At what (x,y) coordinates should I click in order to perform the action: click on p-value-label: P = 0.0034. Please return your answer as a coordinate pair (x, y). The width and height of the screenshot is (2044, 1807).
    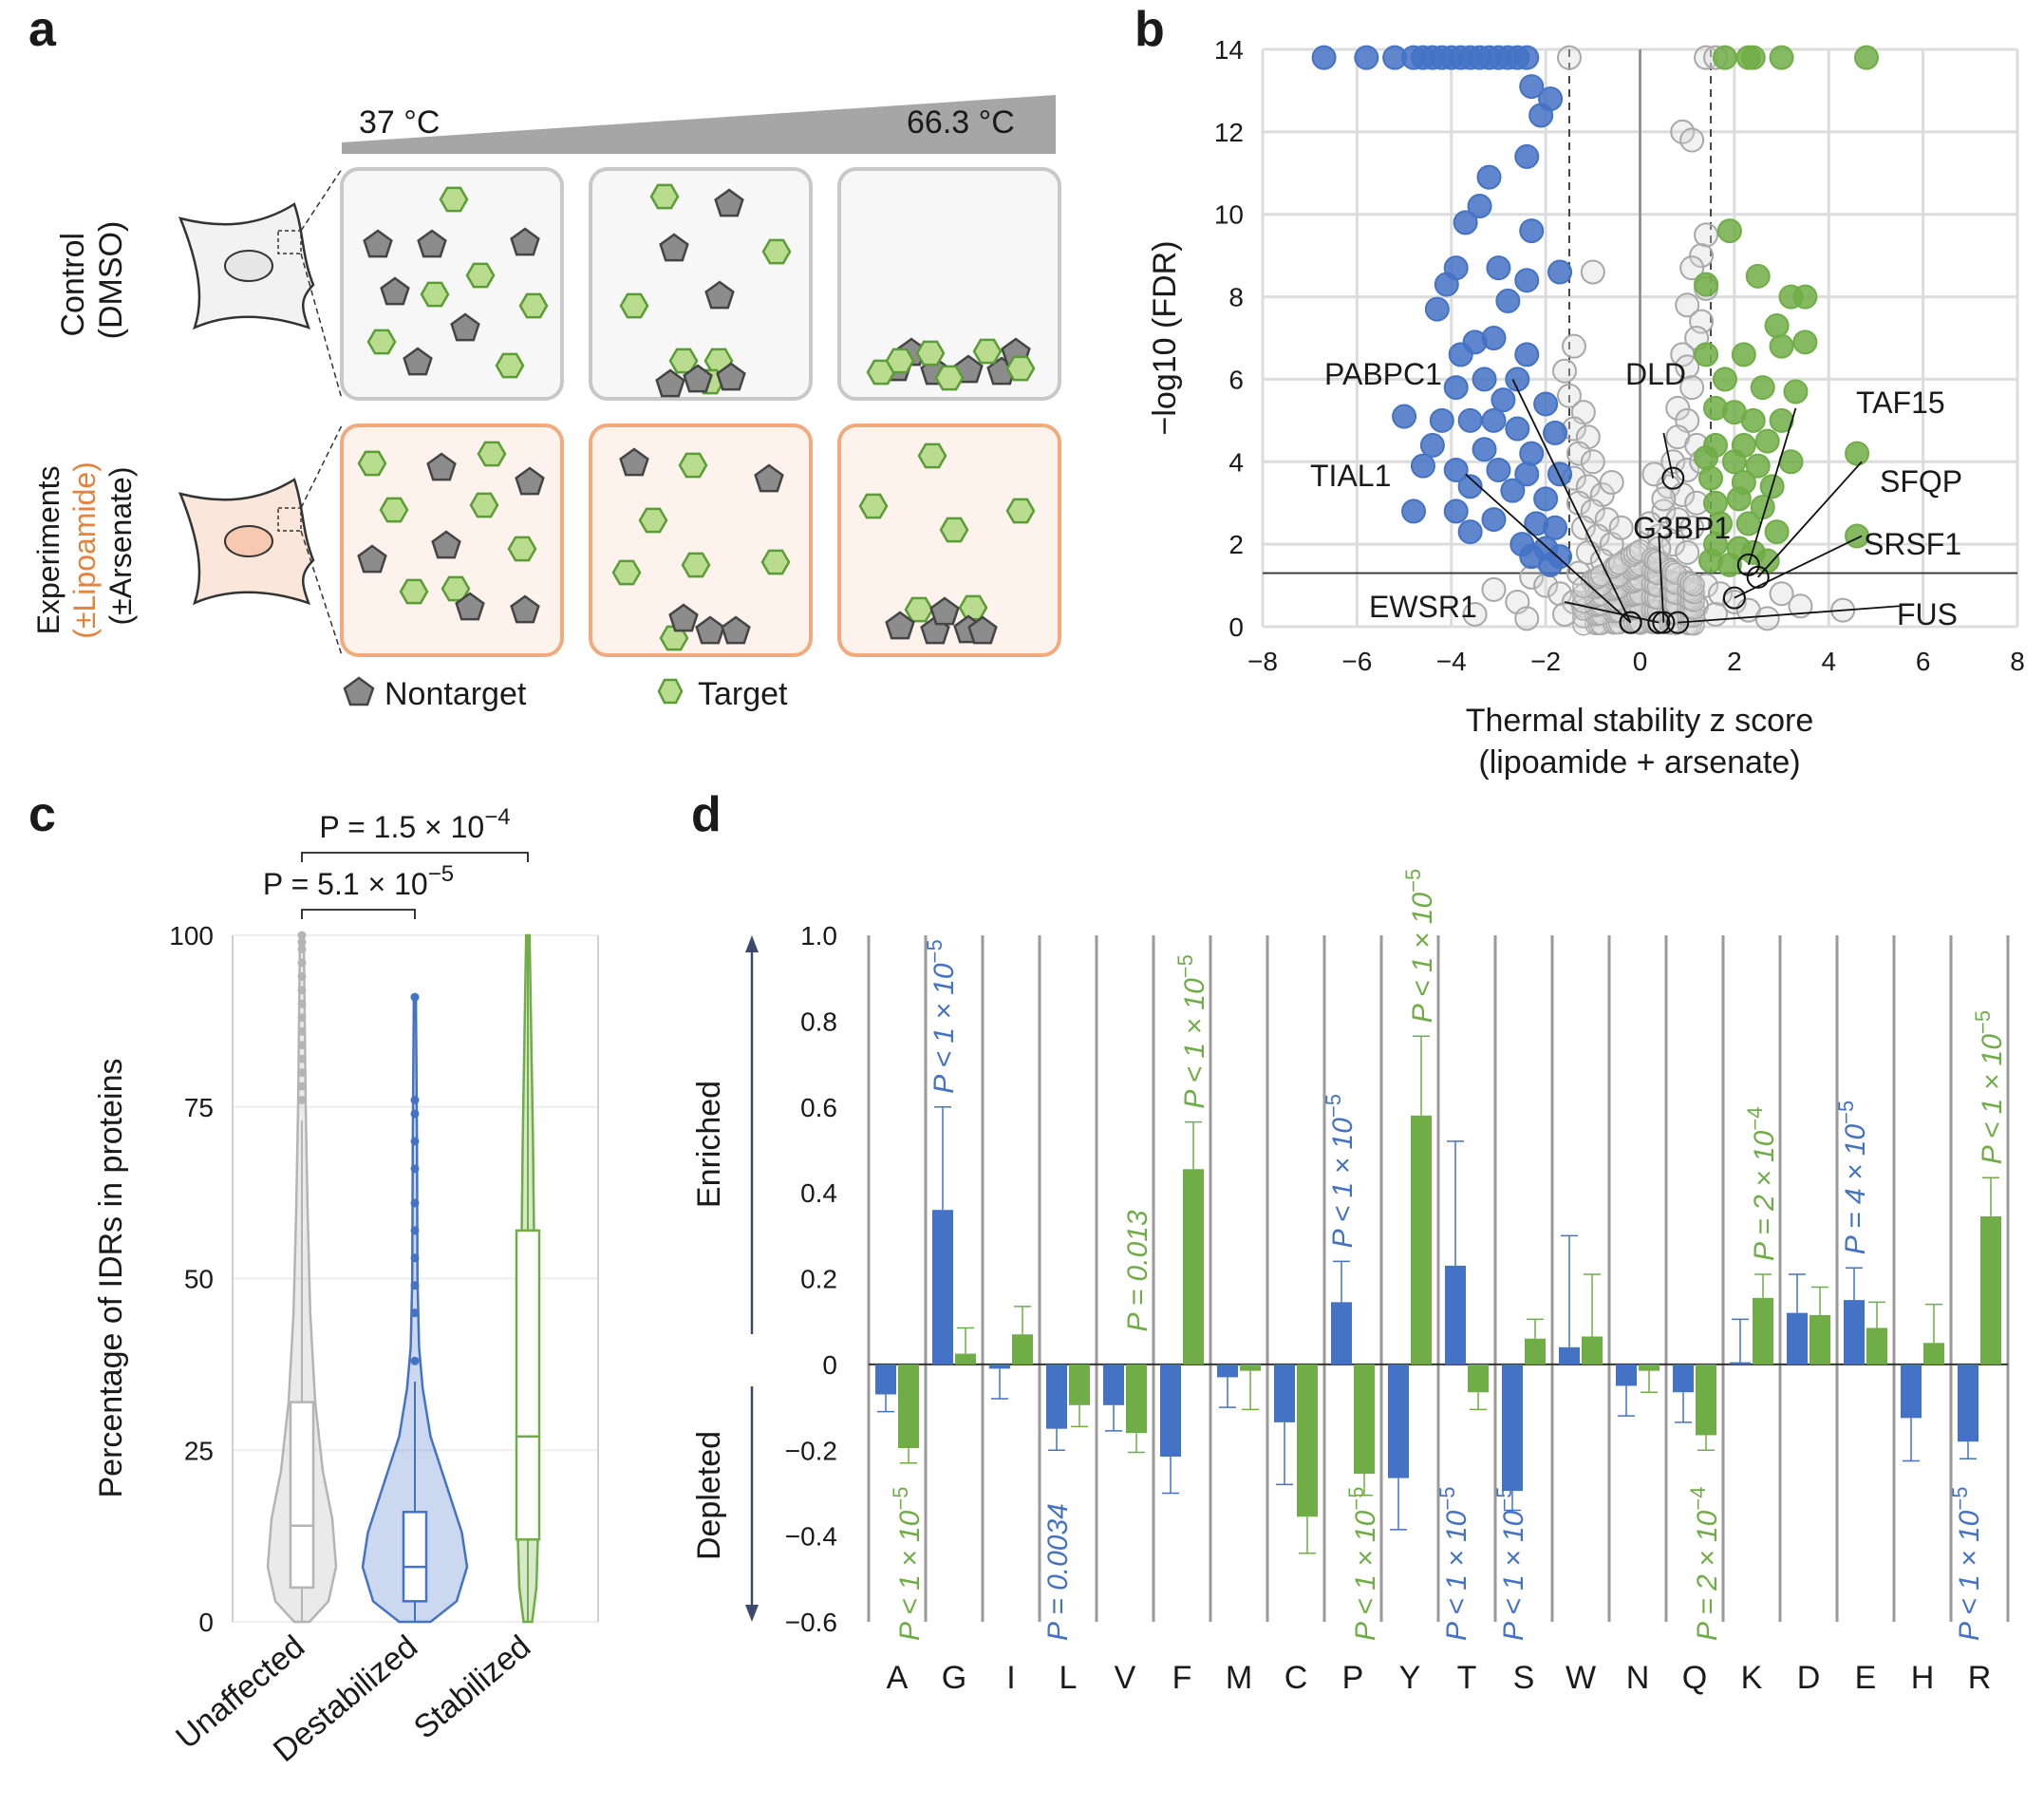
    Looking at the image, I should click on (1058, 1572).